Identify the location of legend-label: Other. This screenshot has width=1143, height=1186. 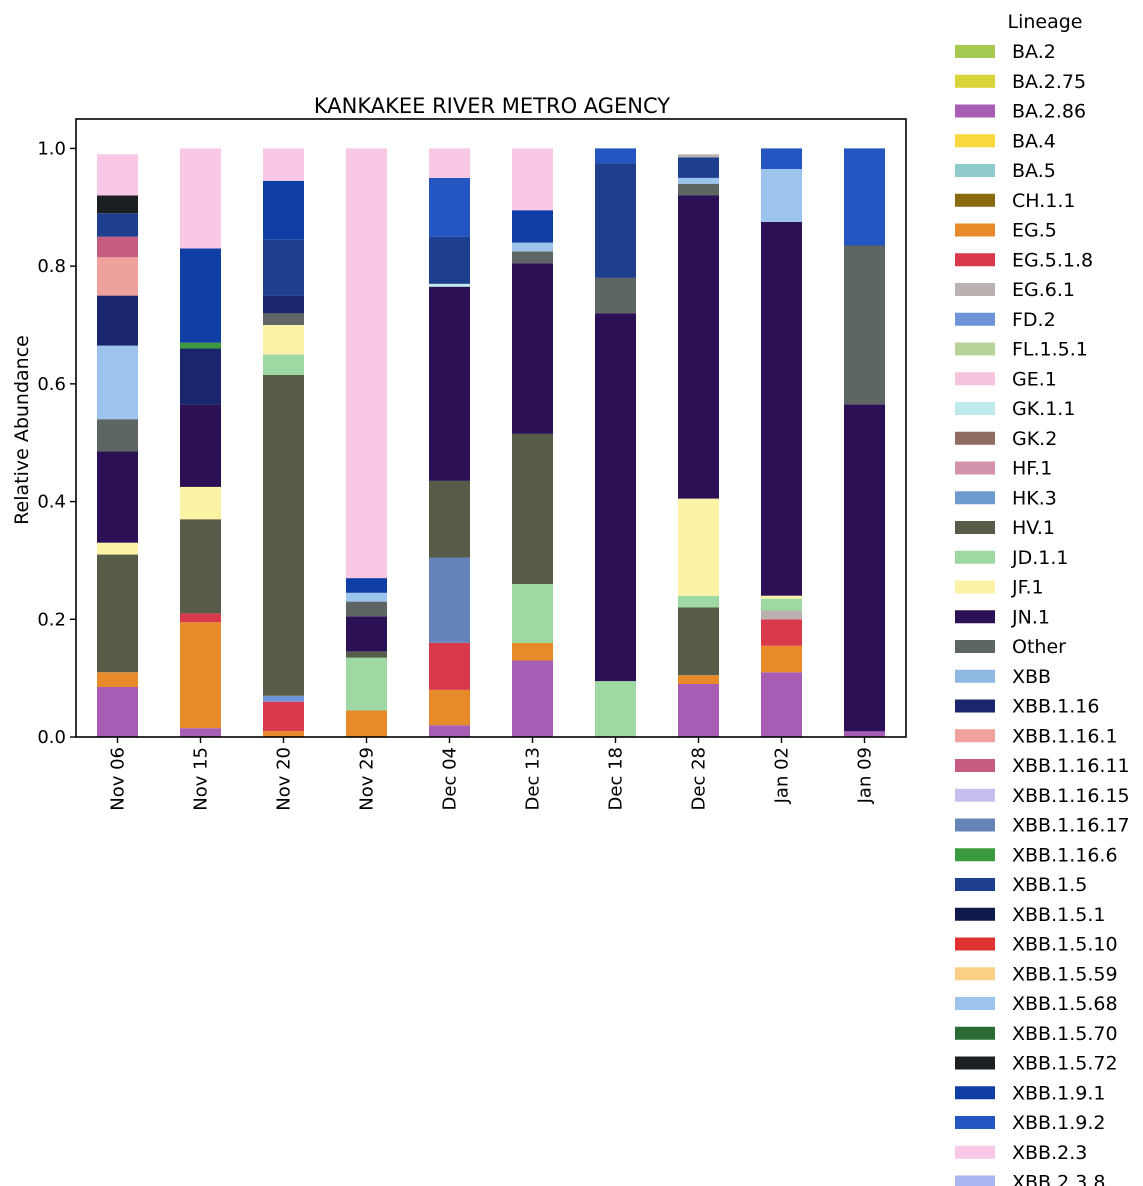
(1039, 647).